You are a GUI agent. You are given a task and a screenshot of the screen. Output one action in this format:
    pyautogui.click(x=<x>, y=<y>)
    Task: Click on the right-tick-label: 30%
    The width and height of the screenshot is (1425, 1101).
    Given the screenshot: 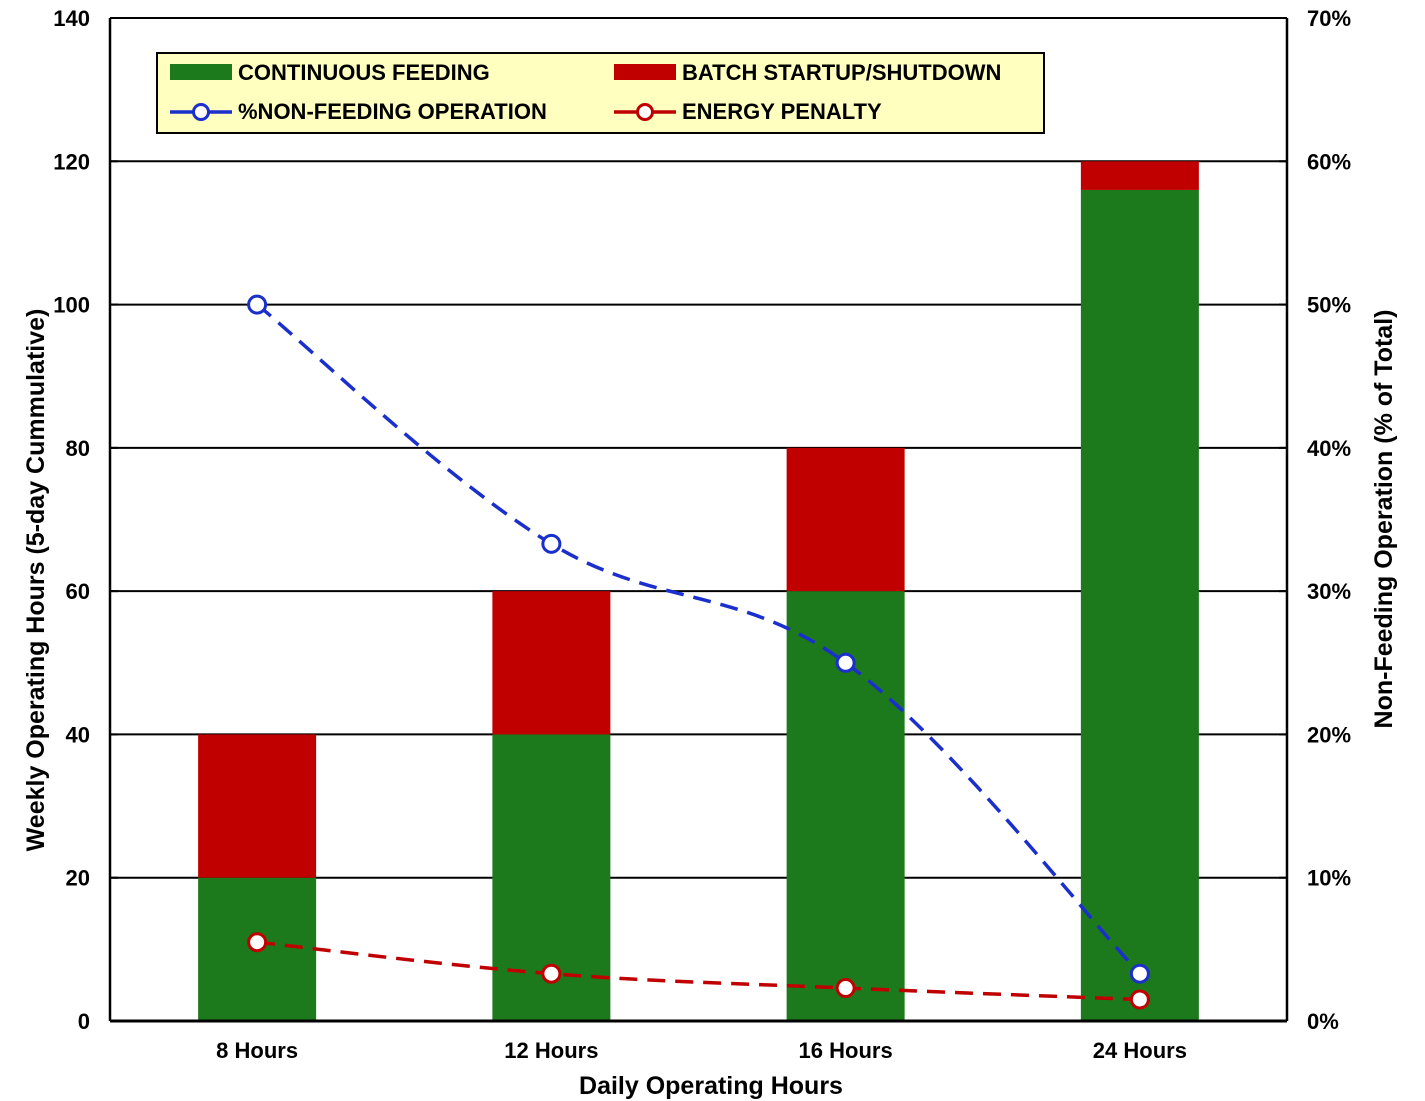 What is the action you would take?
    pyautogui.click(x=1329, y=591)
    